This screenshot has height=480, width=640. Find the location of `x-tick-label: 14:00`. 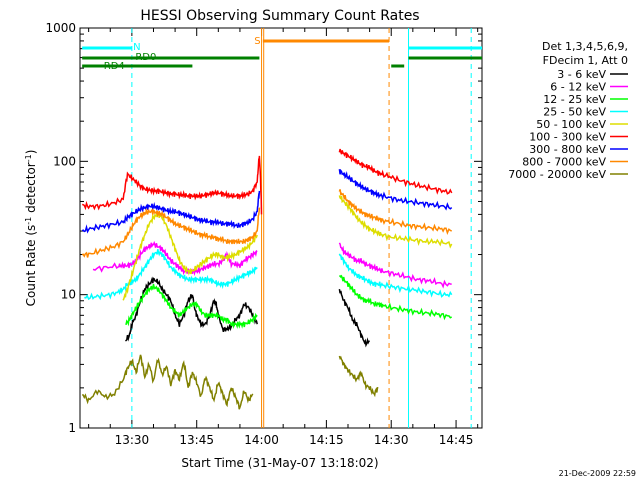

x-tick-label: 14:00 is located at coordinates (261, 440).